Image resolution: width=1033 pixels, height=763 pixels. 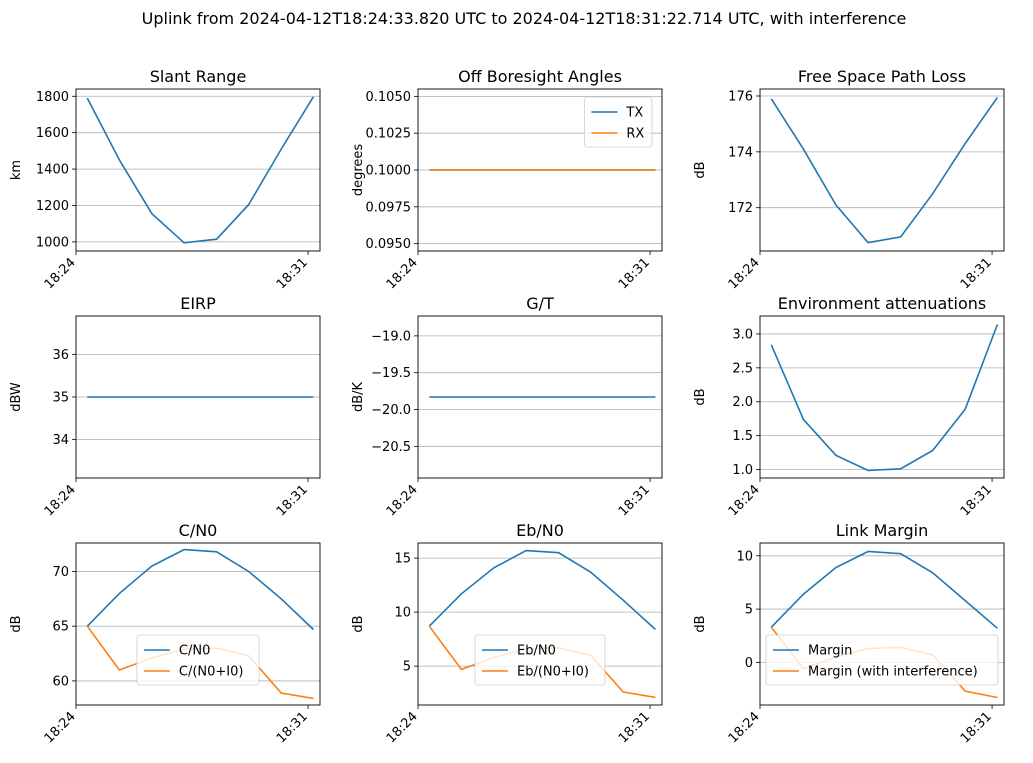 I want to click on subplot-ebn0: Eb/N0 5 10 15 18:24 18:31 dB Eb/N0 Eb/(N0+I0), so click(x=507, y=633).